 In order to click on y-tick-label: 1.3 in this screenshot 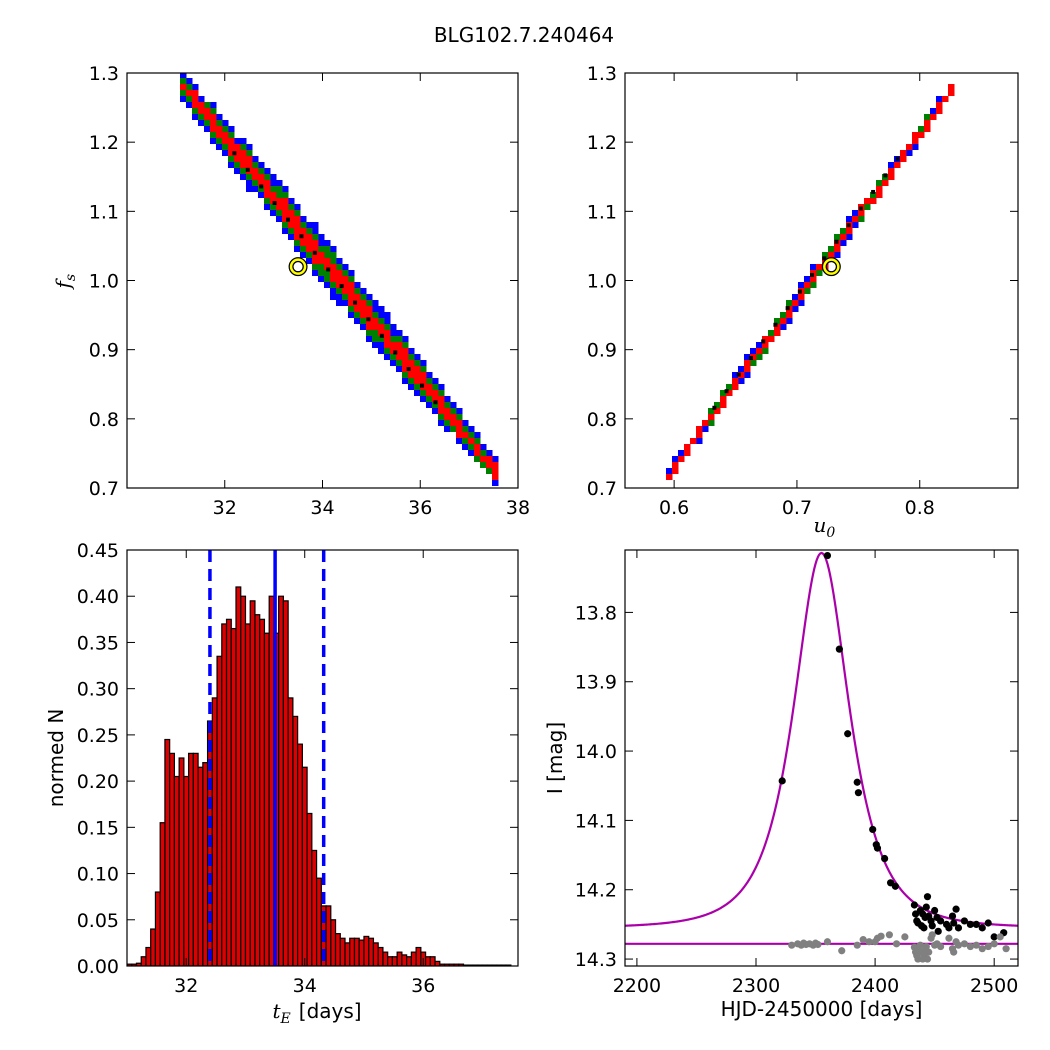, I will do `click(602, 74)`.